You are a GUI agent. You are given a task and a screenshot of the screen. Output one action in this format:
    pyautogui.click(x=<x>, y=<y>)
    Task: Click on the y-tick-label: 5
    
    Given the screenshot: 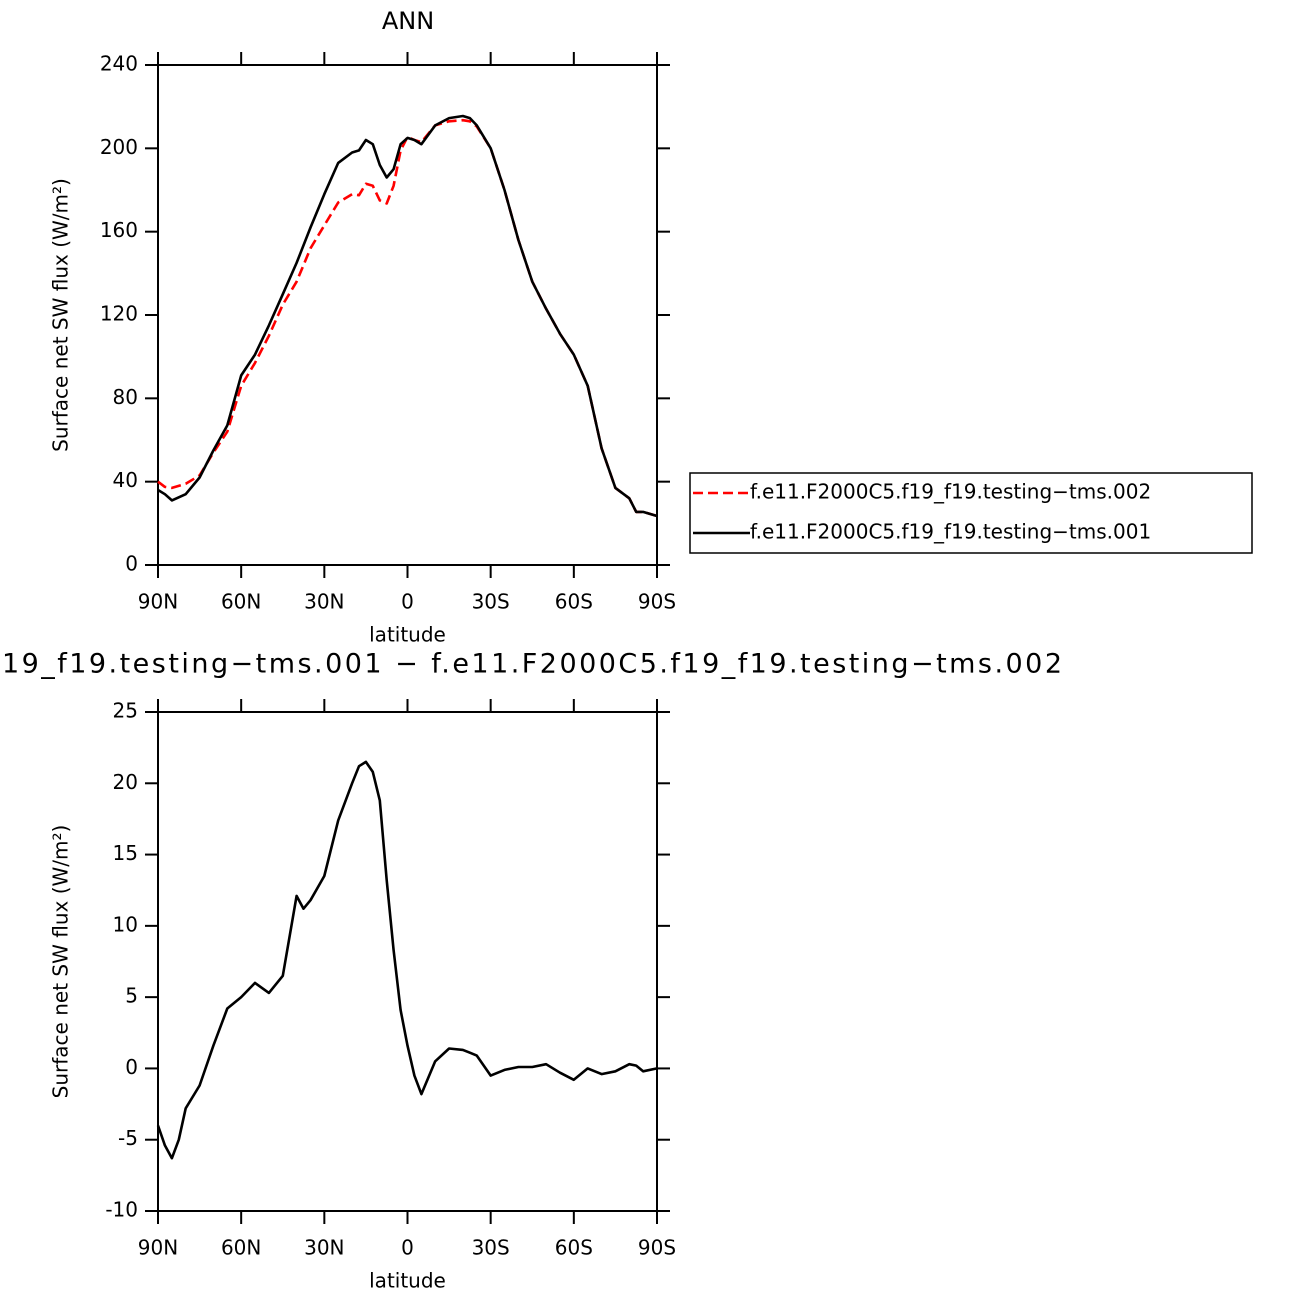 What is the action you would take?
    pyautogui.click(x=131, y=996)
    